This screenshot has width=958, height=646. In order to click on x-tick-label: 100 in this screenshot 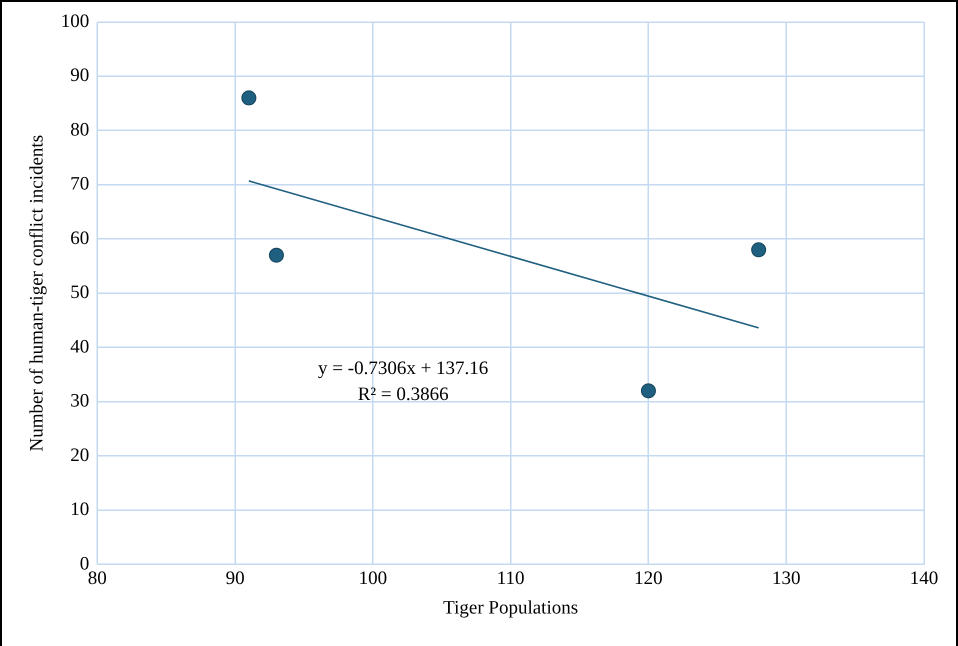, I will do `click(373, 578)`.